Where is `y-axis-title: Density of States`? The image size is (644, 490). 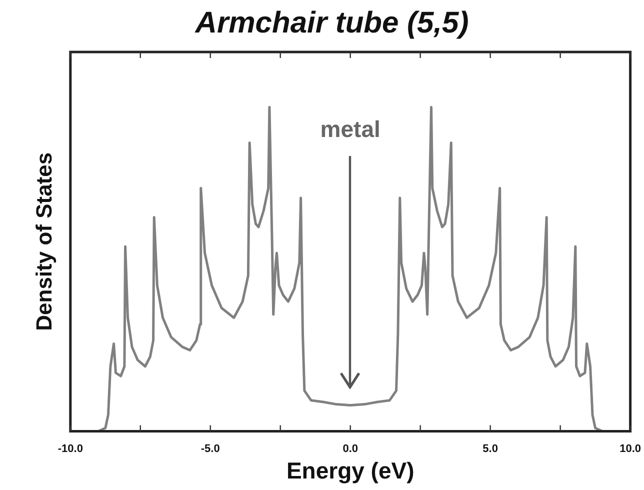 y-axis-title: Density of States is located at coordinates (43, 241).